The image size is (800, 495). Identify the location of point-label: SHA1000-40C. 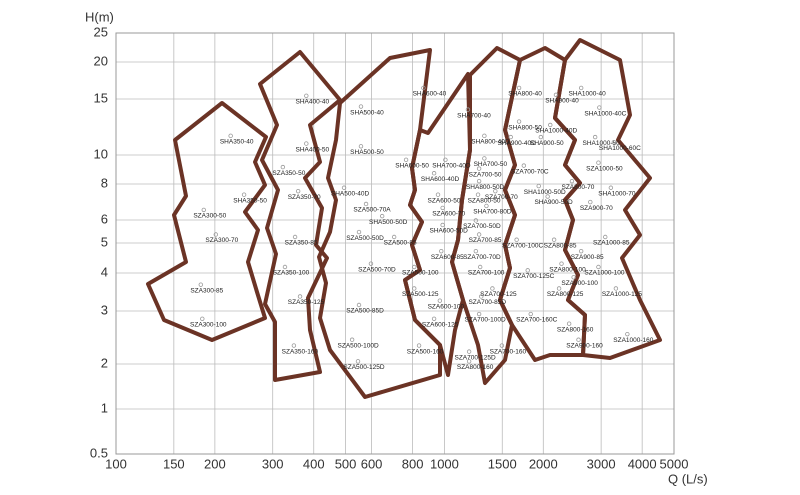
(605, 113).